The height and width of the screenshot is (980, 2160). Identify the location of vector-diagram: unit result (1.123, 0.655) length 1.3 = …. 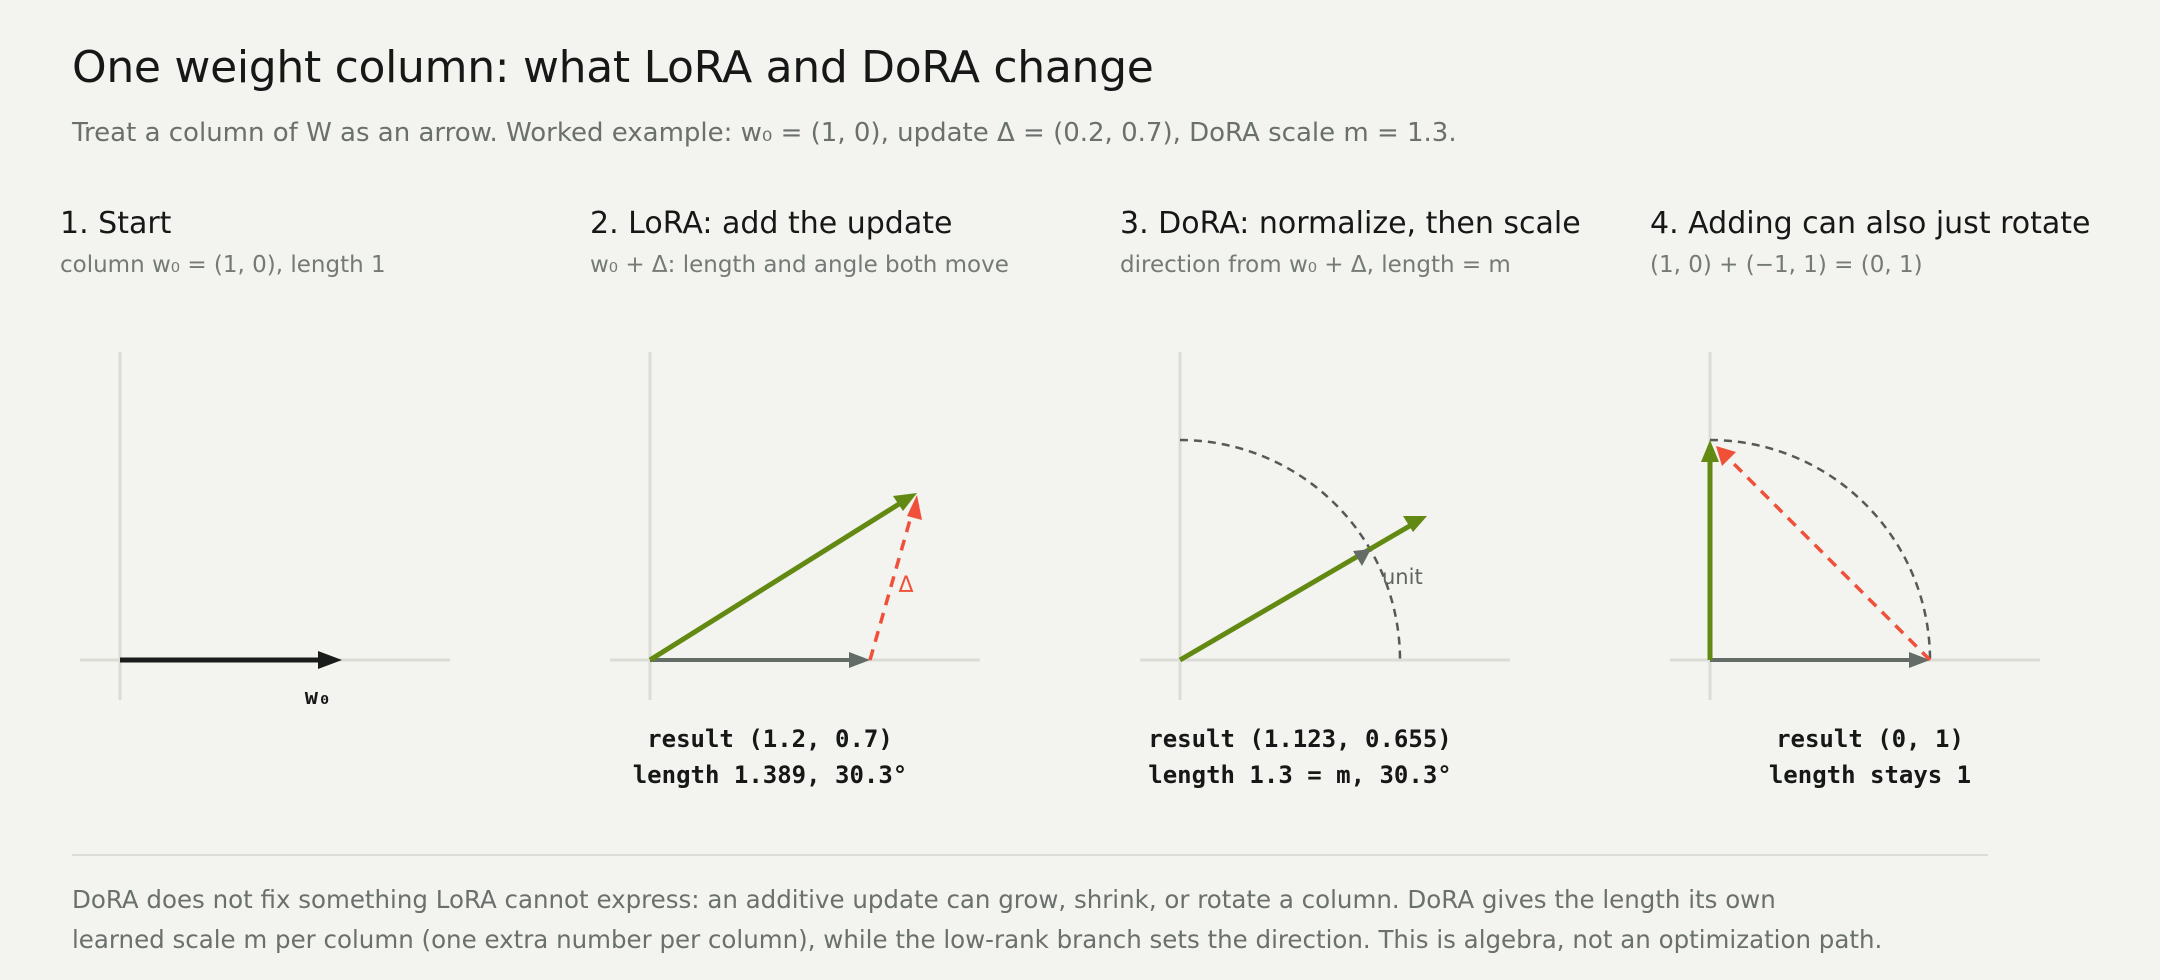
(1325, 570).